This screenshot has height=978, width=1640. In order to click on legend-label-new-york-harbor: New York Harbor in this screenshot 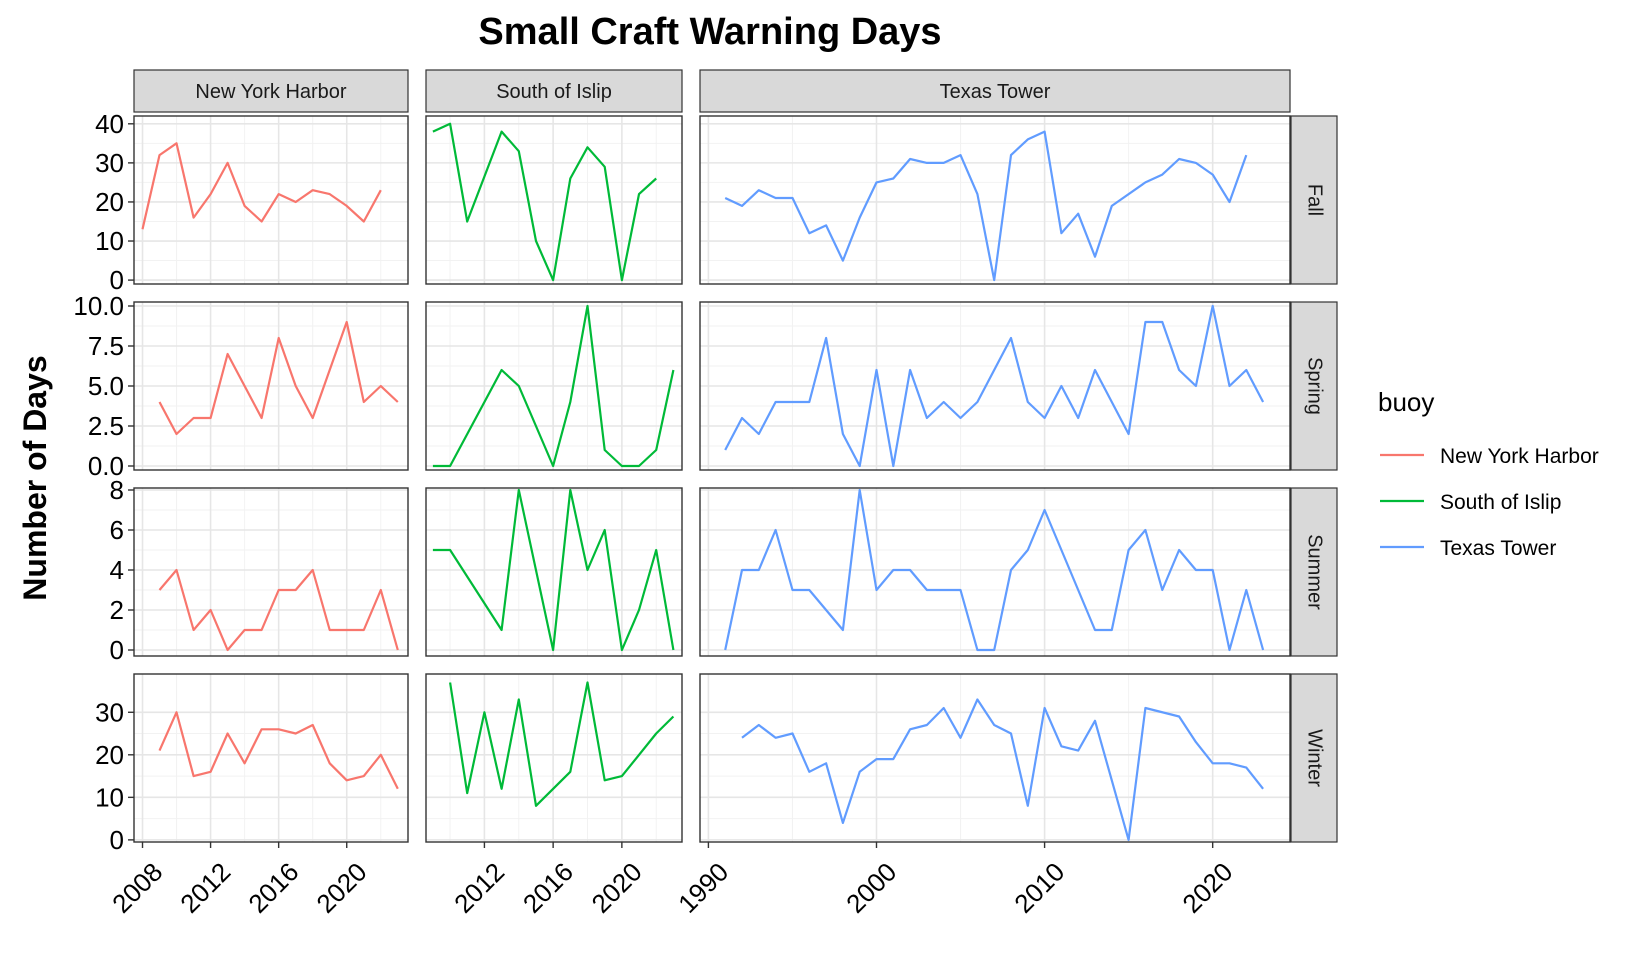, I will do `click(1519, 456)`.